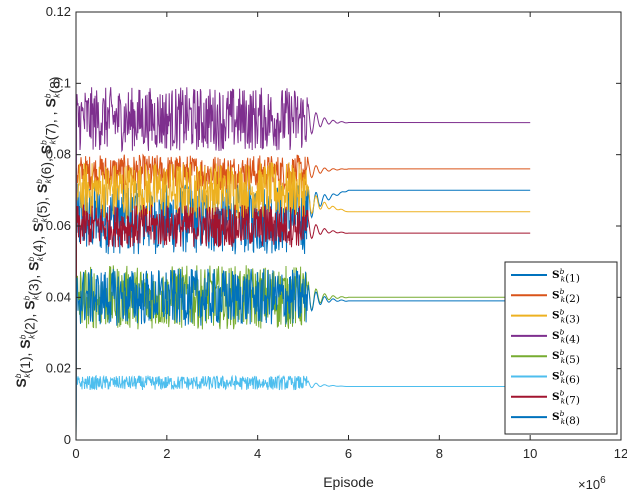  Describe the element at coordinates (348, 453) in the screenshot. I see `x-tick-label: 6` at that location.